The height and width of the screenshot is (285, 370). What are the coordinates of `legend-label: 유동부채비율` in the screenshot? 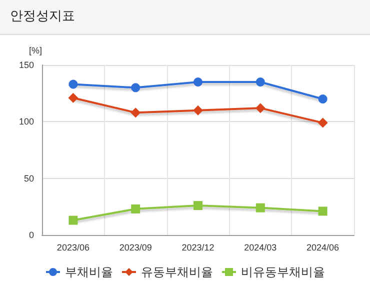 It's located at (177, 272).